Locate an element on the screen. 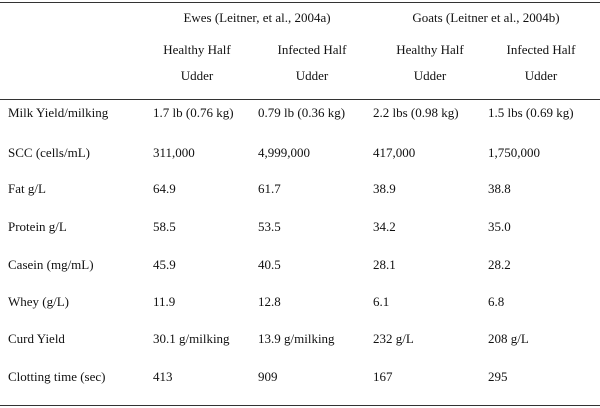 The image size is (600, 408). table-cell: 12.8 is located at coordinates (269, 301).